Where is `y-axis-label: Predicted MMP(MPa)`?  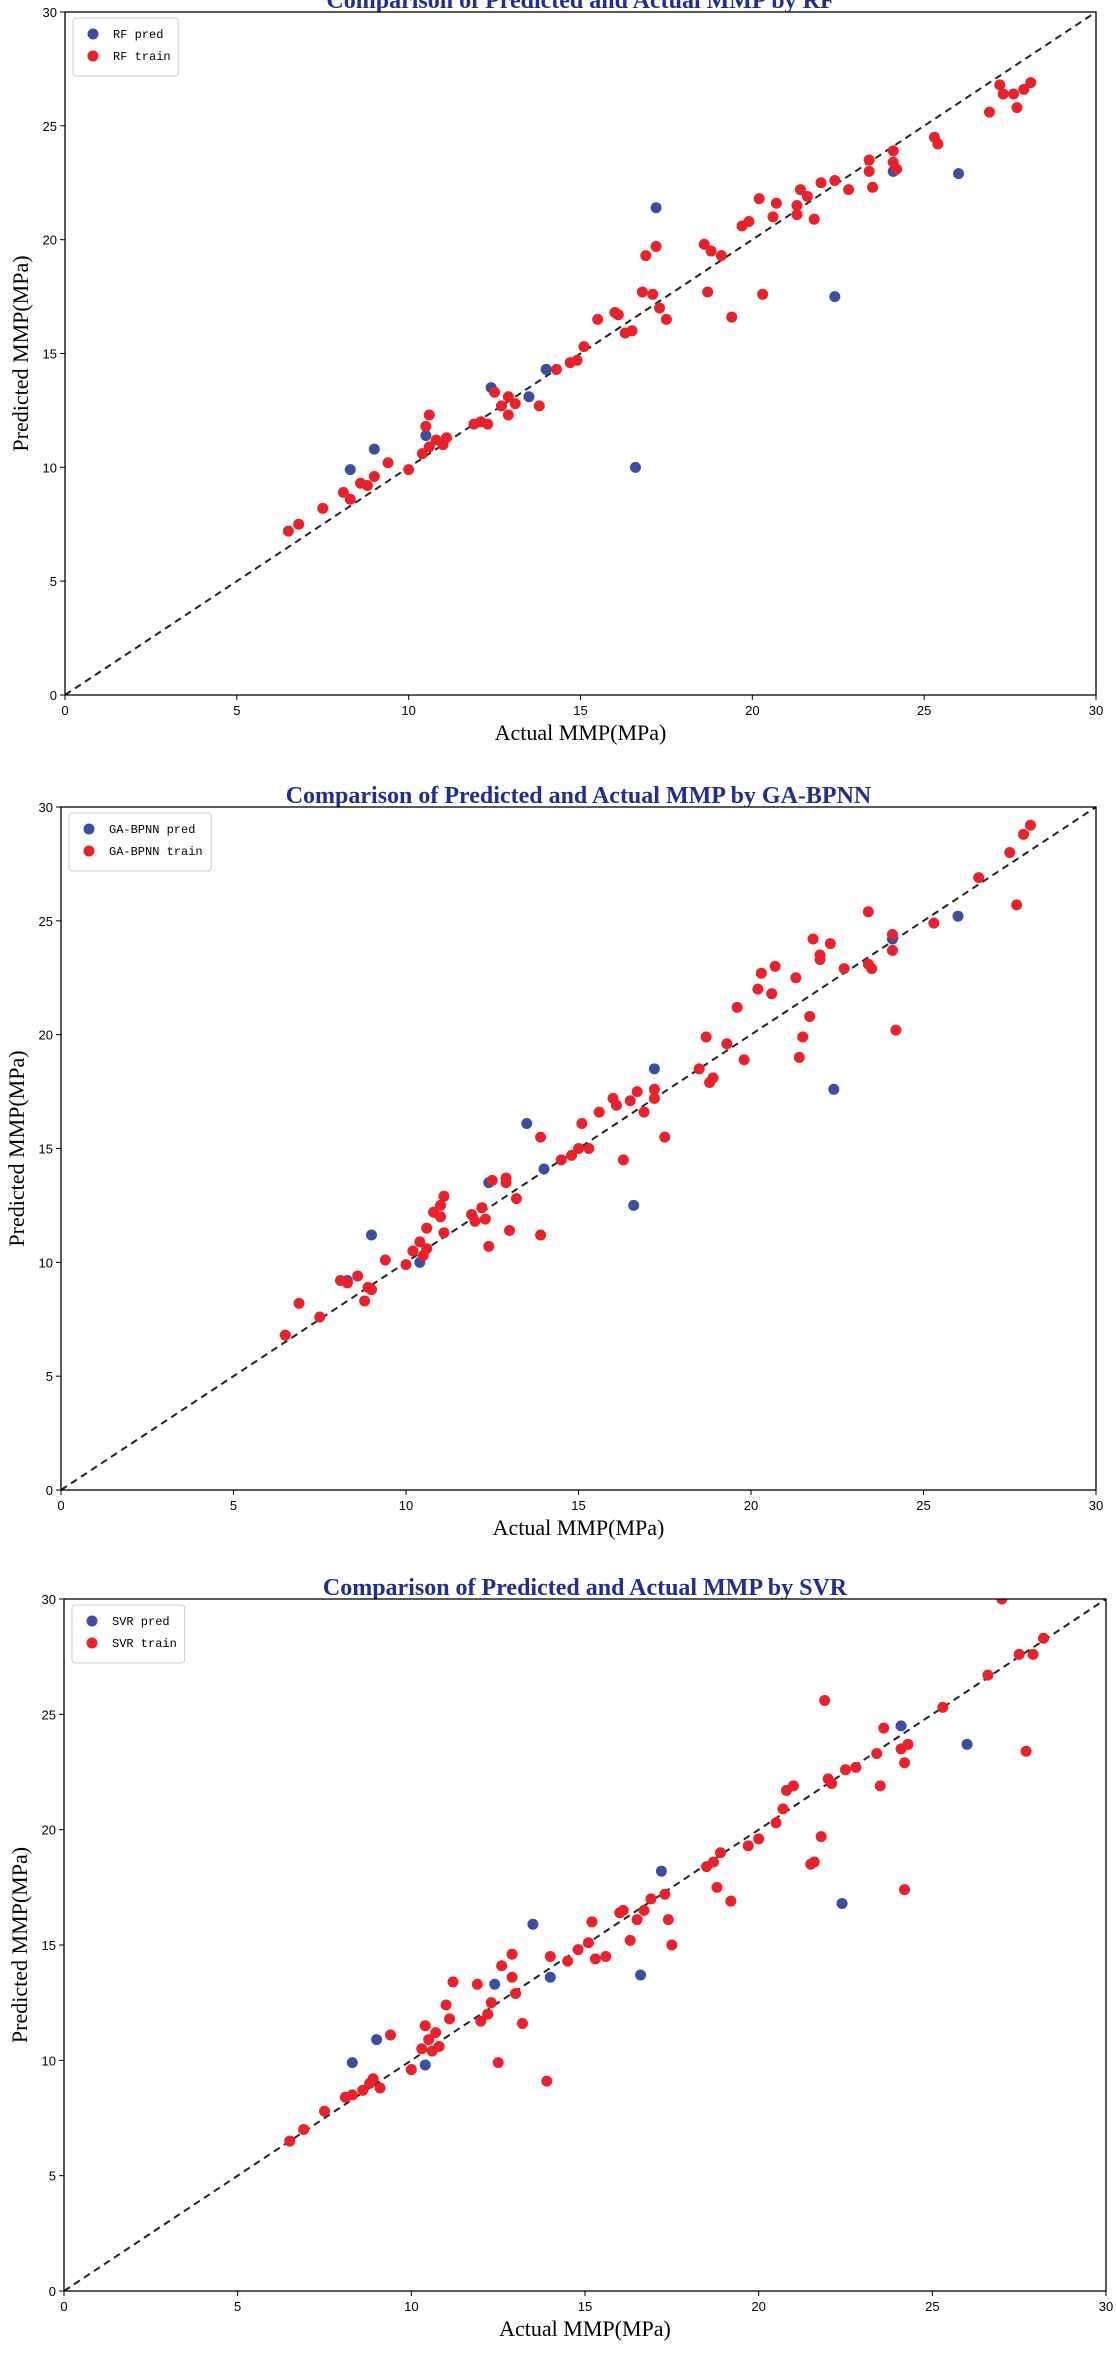 y-axis-label: Predicted MMP(MPa) is located at coordinates (19, 1945).